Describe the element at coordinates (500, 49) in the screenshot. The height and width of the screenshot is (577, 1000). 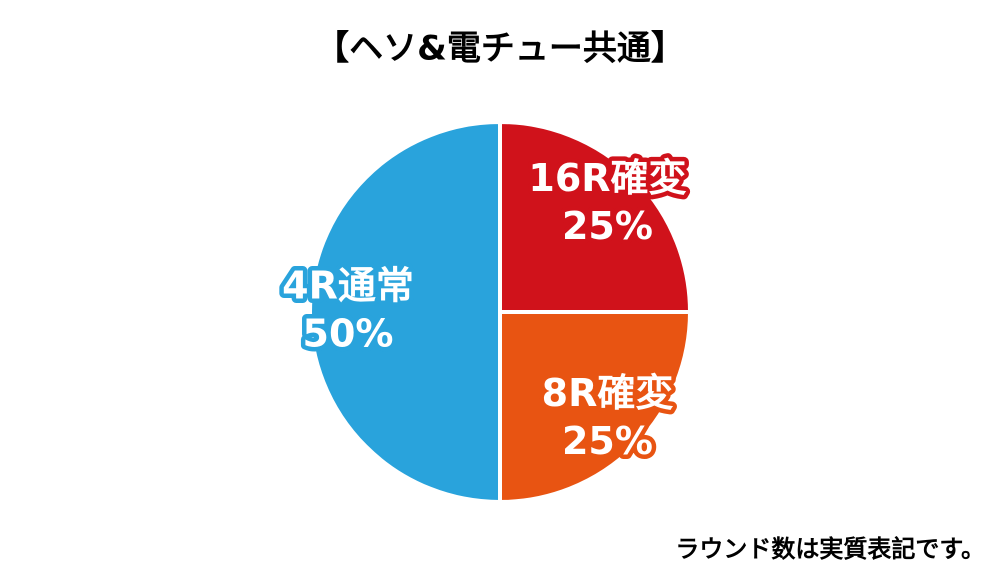
I see `chart-title: 【ヘソ&電チュー共通】` at that location.